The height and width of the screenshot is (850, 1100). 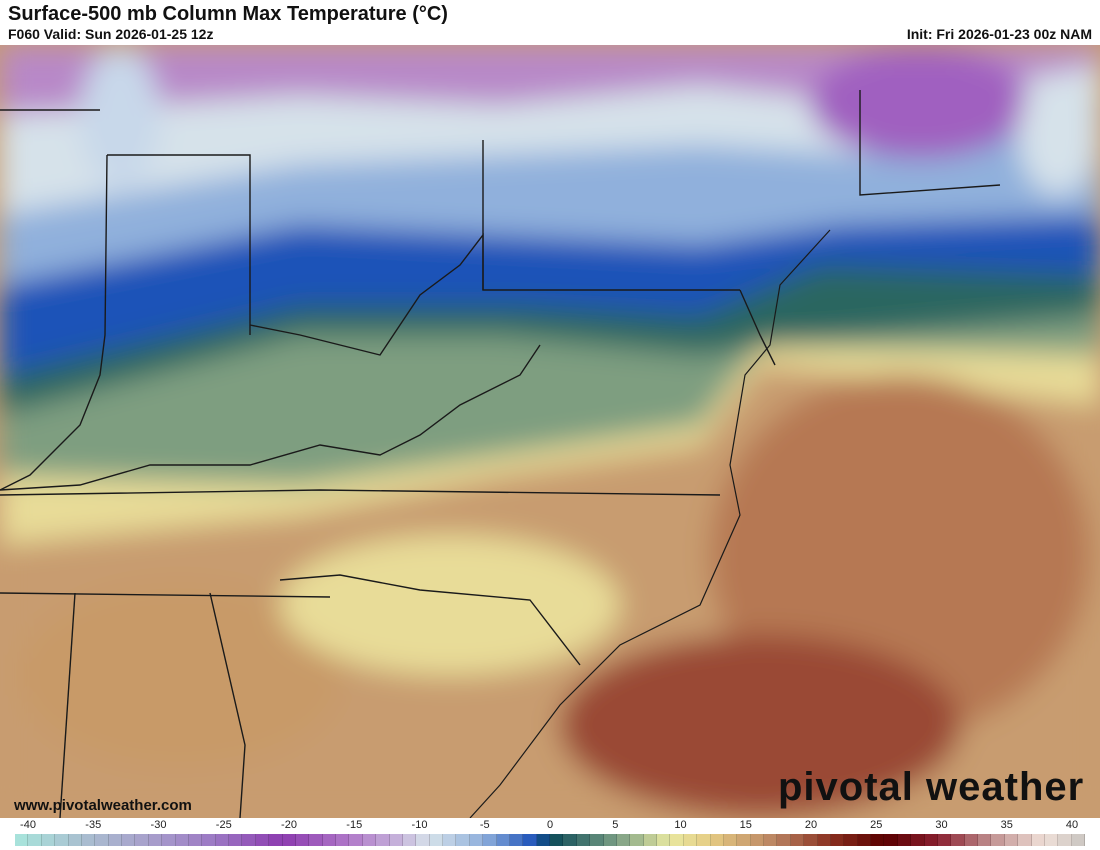 What do you see at coordinates (680, 825) in the screenshot?
I see `colorbar-tick-label: 10` at bounding box center [680, 825].